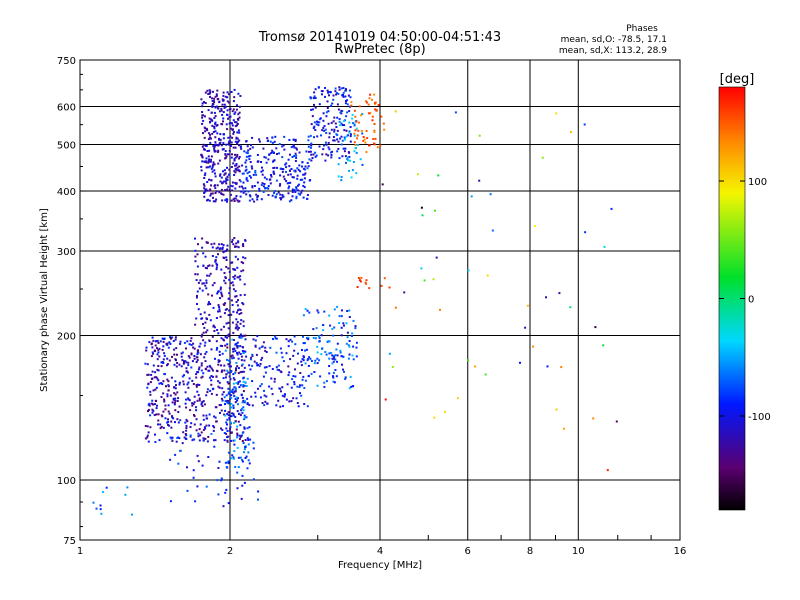 This screenshot has height=600, width=800. What do you see at coordinates (613, 51) in the screenshot?
I see `stats-x-mode: mean, sd,X: 113.2, 28.9` at bounding box center [613, 51].